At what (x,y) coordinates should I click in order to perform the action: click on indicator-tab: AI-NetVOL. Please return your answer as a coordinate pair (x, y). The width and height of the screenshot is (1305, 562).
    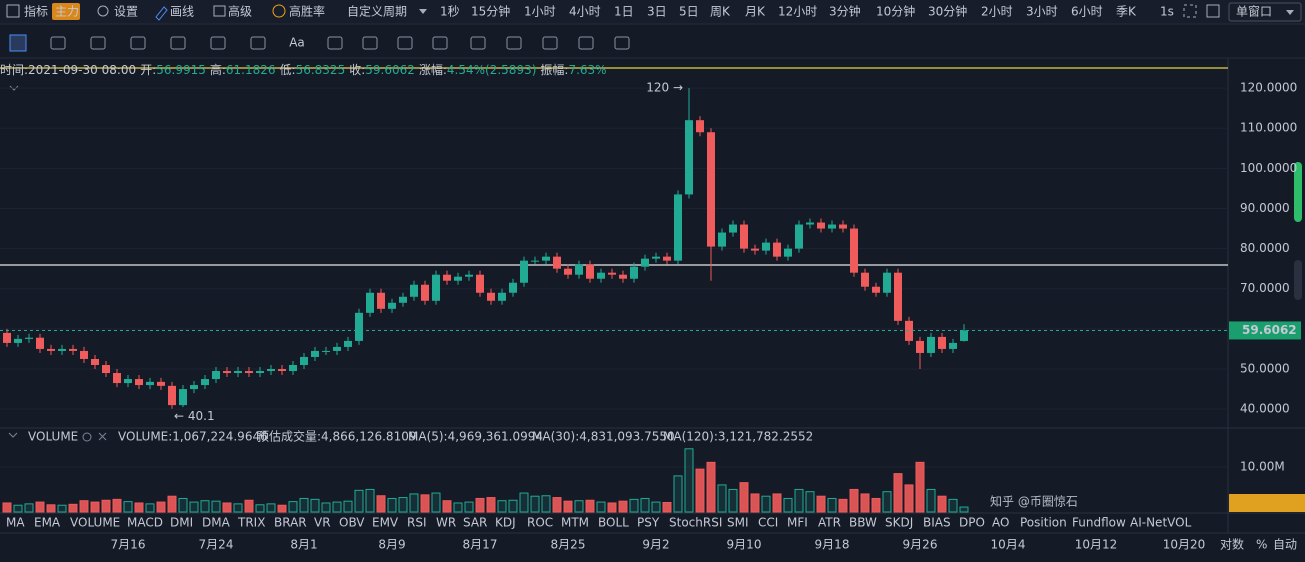
    Looking at the image, I should click on (1161, 523).